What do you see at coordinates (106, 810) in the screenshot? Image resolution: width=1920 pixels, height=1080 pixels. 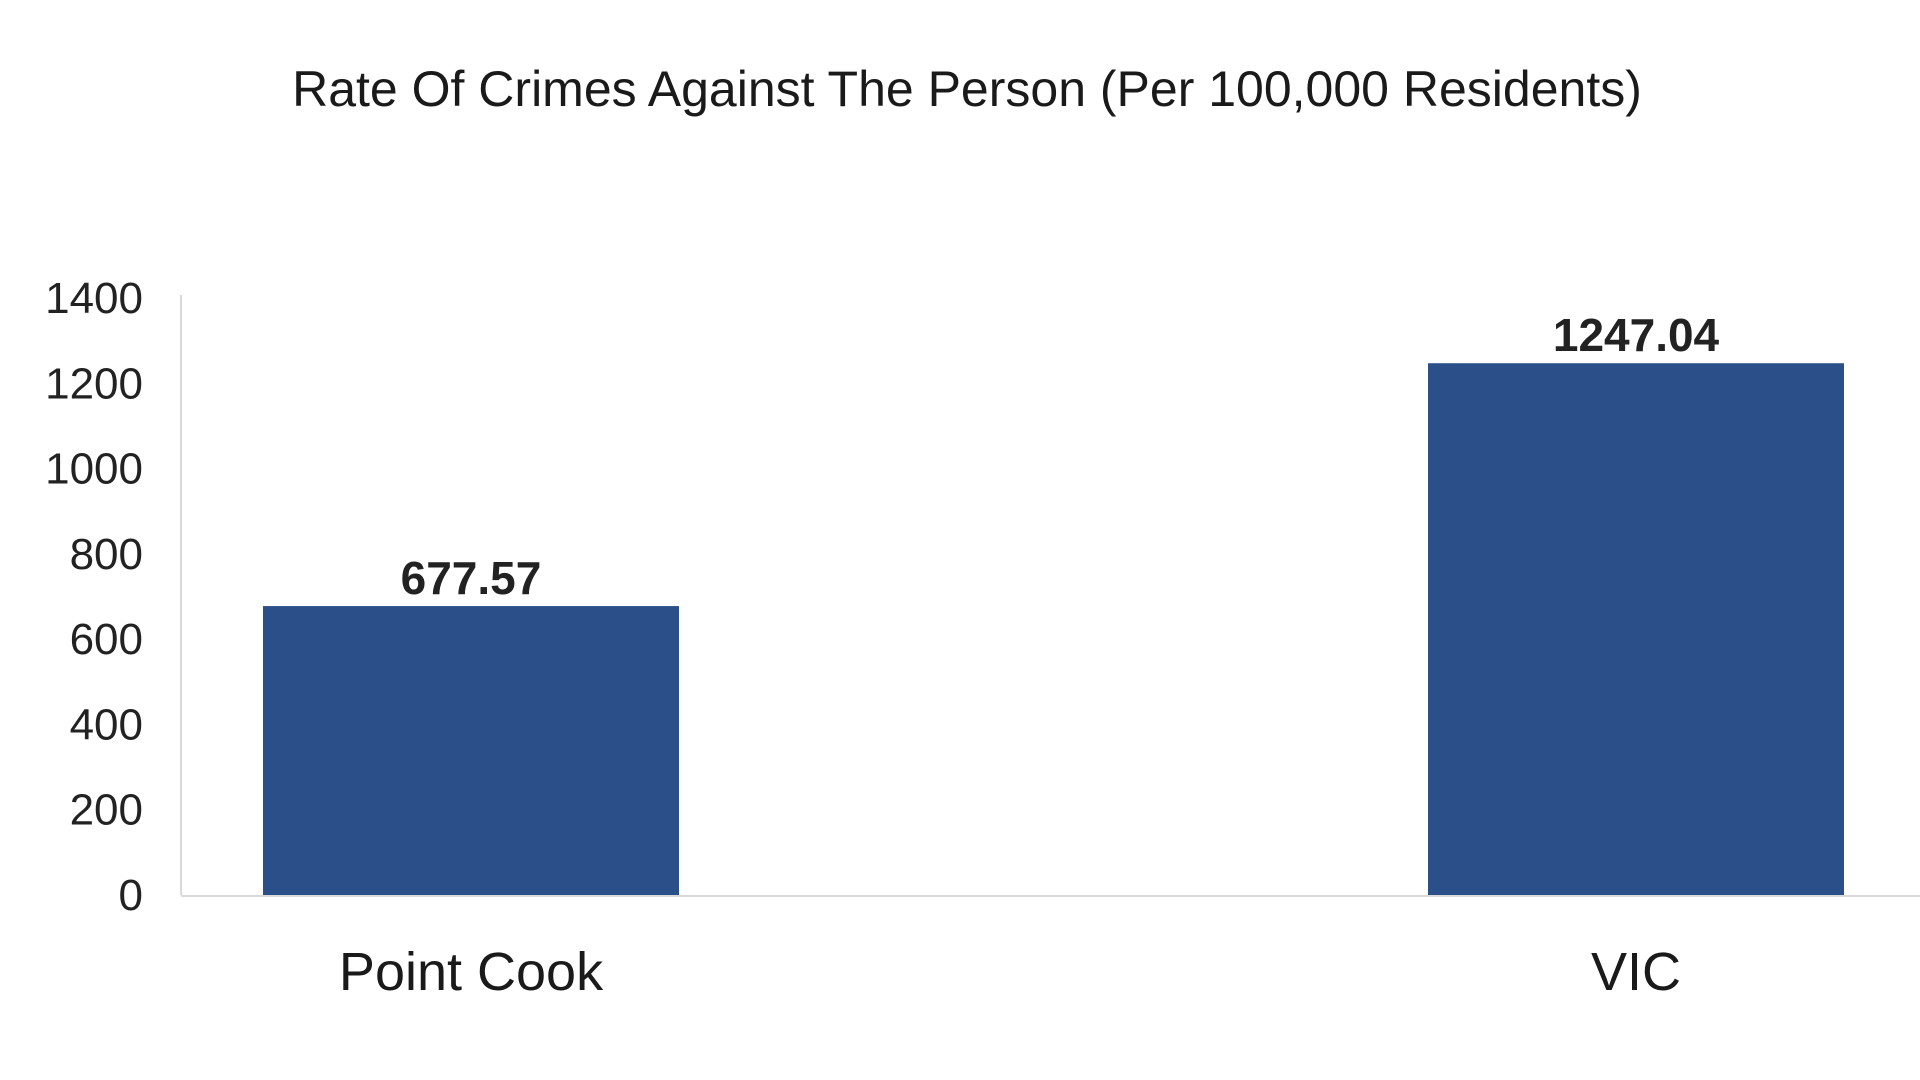 I see `y-tick-label: 200` at bounding box center [106, 810].